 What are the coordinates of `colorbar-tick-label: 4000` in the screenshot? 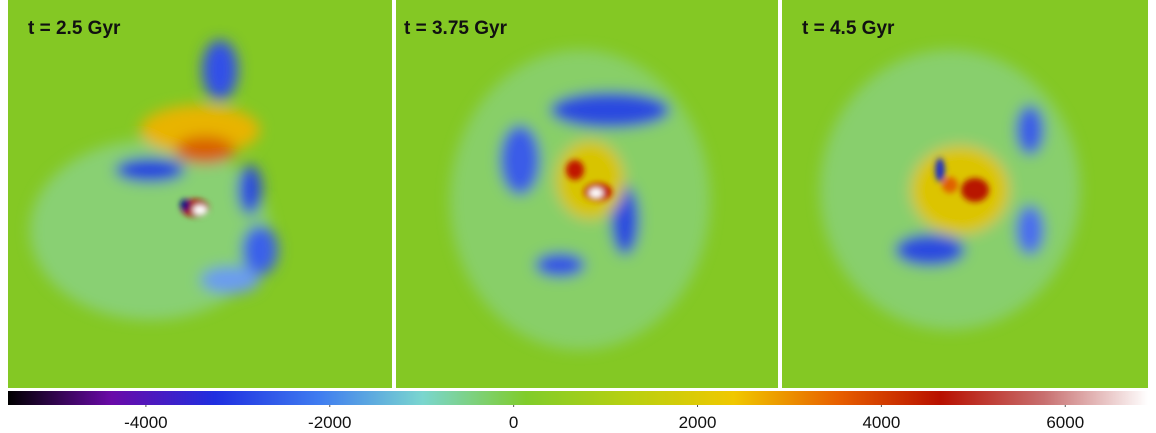 It's located at (881, 422).